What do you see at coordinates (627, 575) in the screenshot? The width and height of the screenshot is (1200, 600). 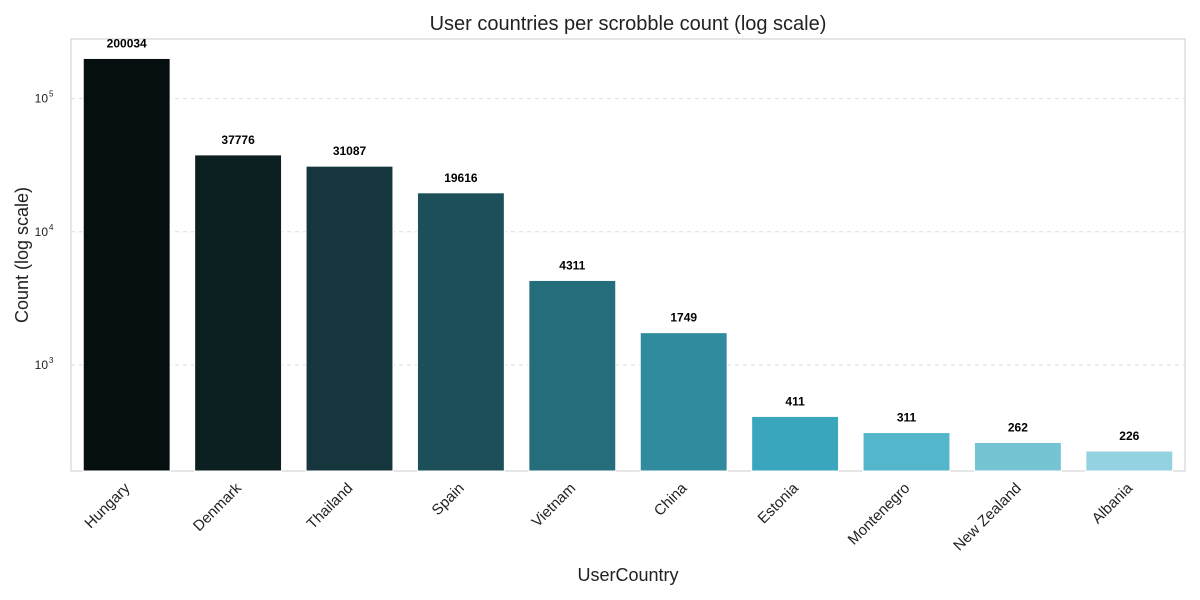 I see `x-axis-label: UserCountry` at bounding box center [627, 575].